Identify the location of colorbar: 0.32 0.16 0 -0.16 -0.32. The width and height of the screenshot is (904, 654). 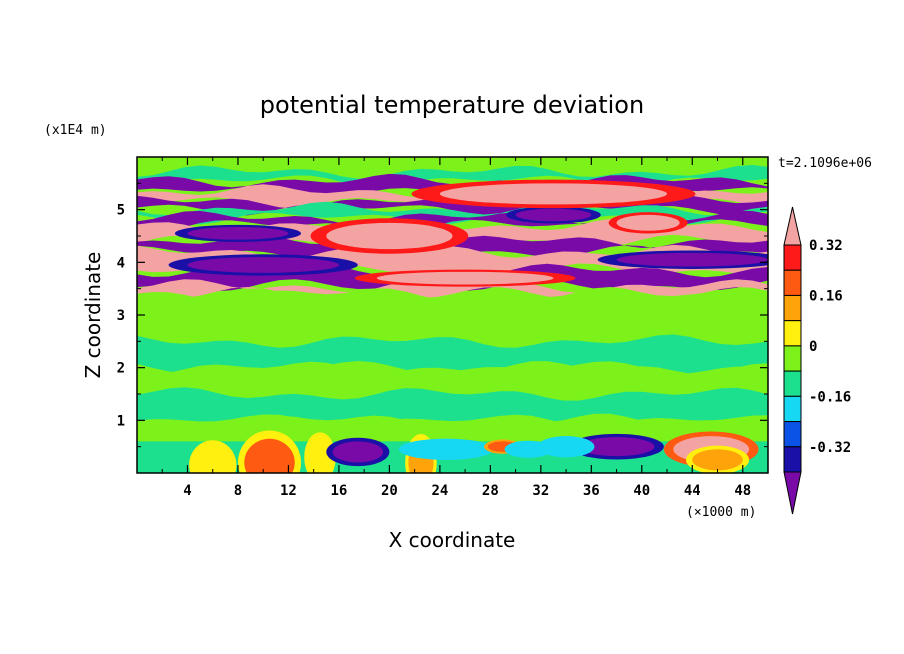
(817, 360).